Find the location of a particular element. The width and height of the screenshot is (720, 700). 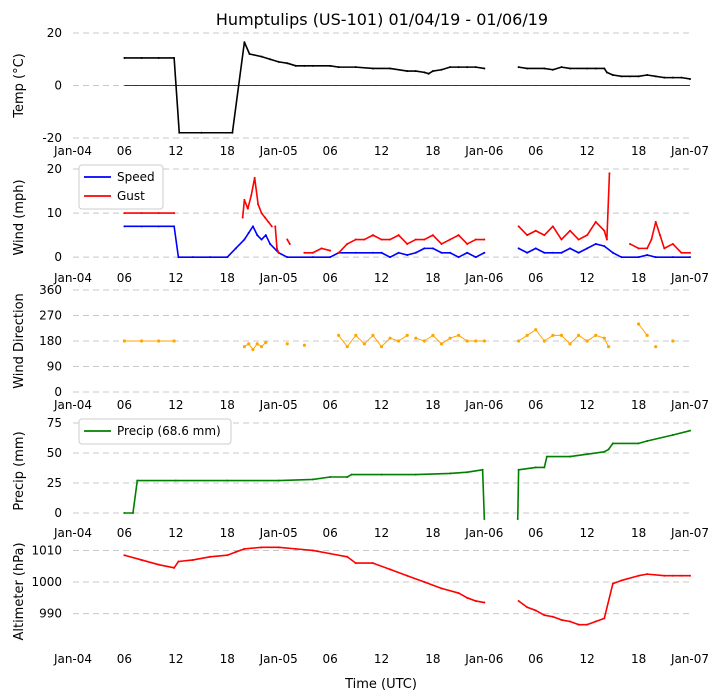

legend-label: Speed is located at coordinates (136, 177).